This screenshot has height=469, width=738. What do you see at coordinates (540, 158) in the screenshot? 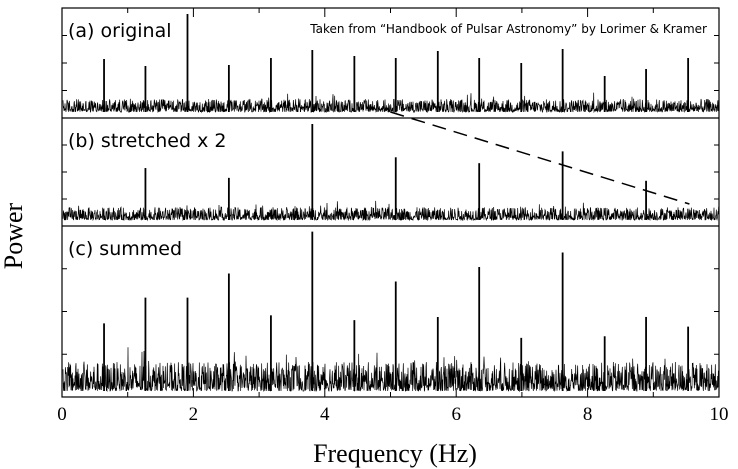
I see `harmonic-link-dashed-line` at bounding box center [540, 158].